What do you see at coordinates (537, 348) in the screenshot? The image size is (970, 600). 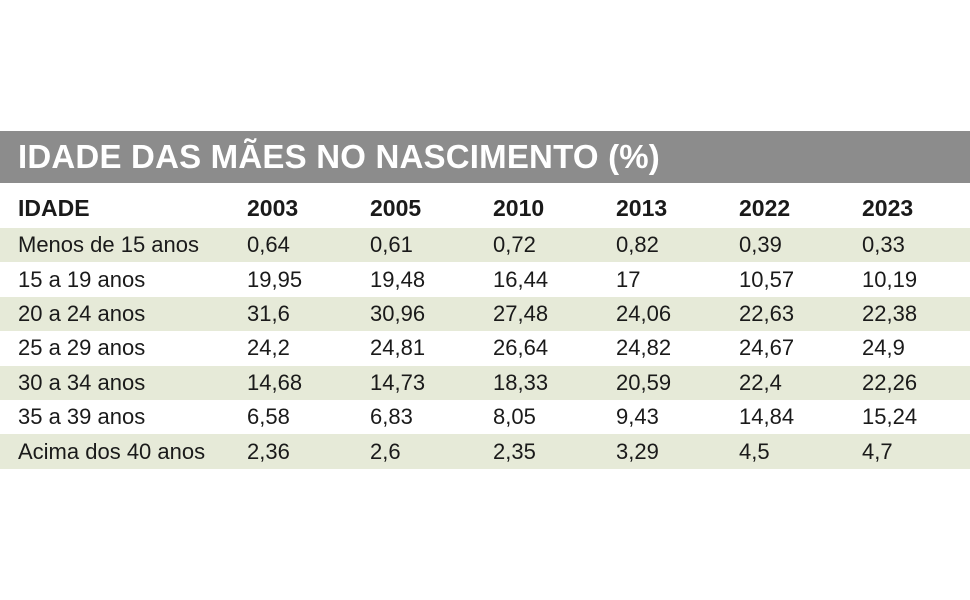 I see `table-cell: 26,64` at bounding box center [537, 348].